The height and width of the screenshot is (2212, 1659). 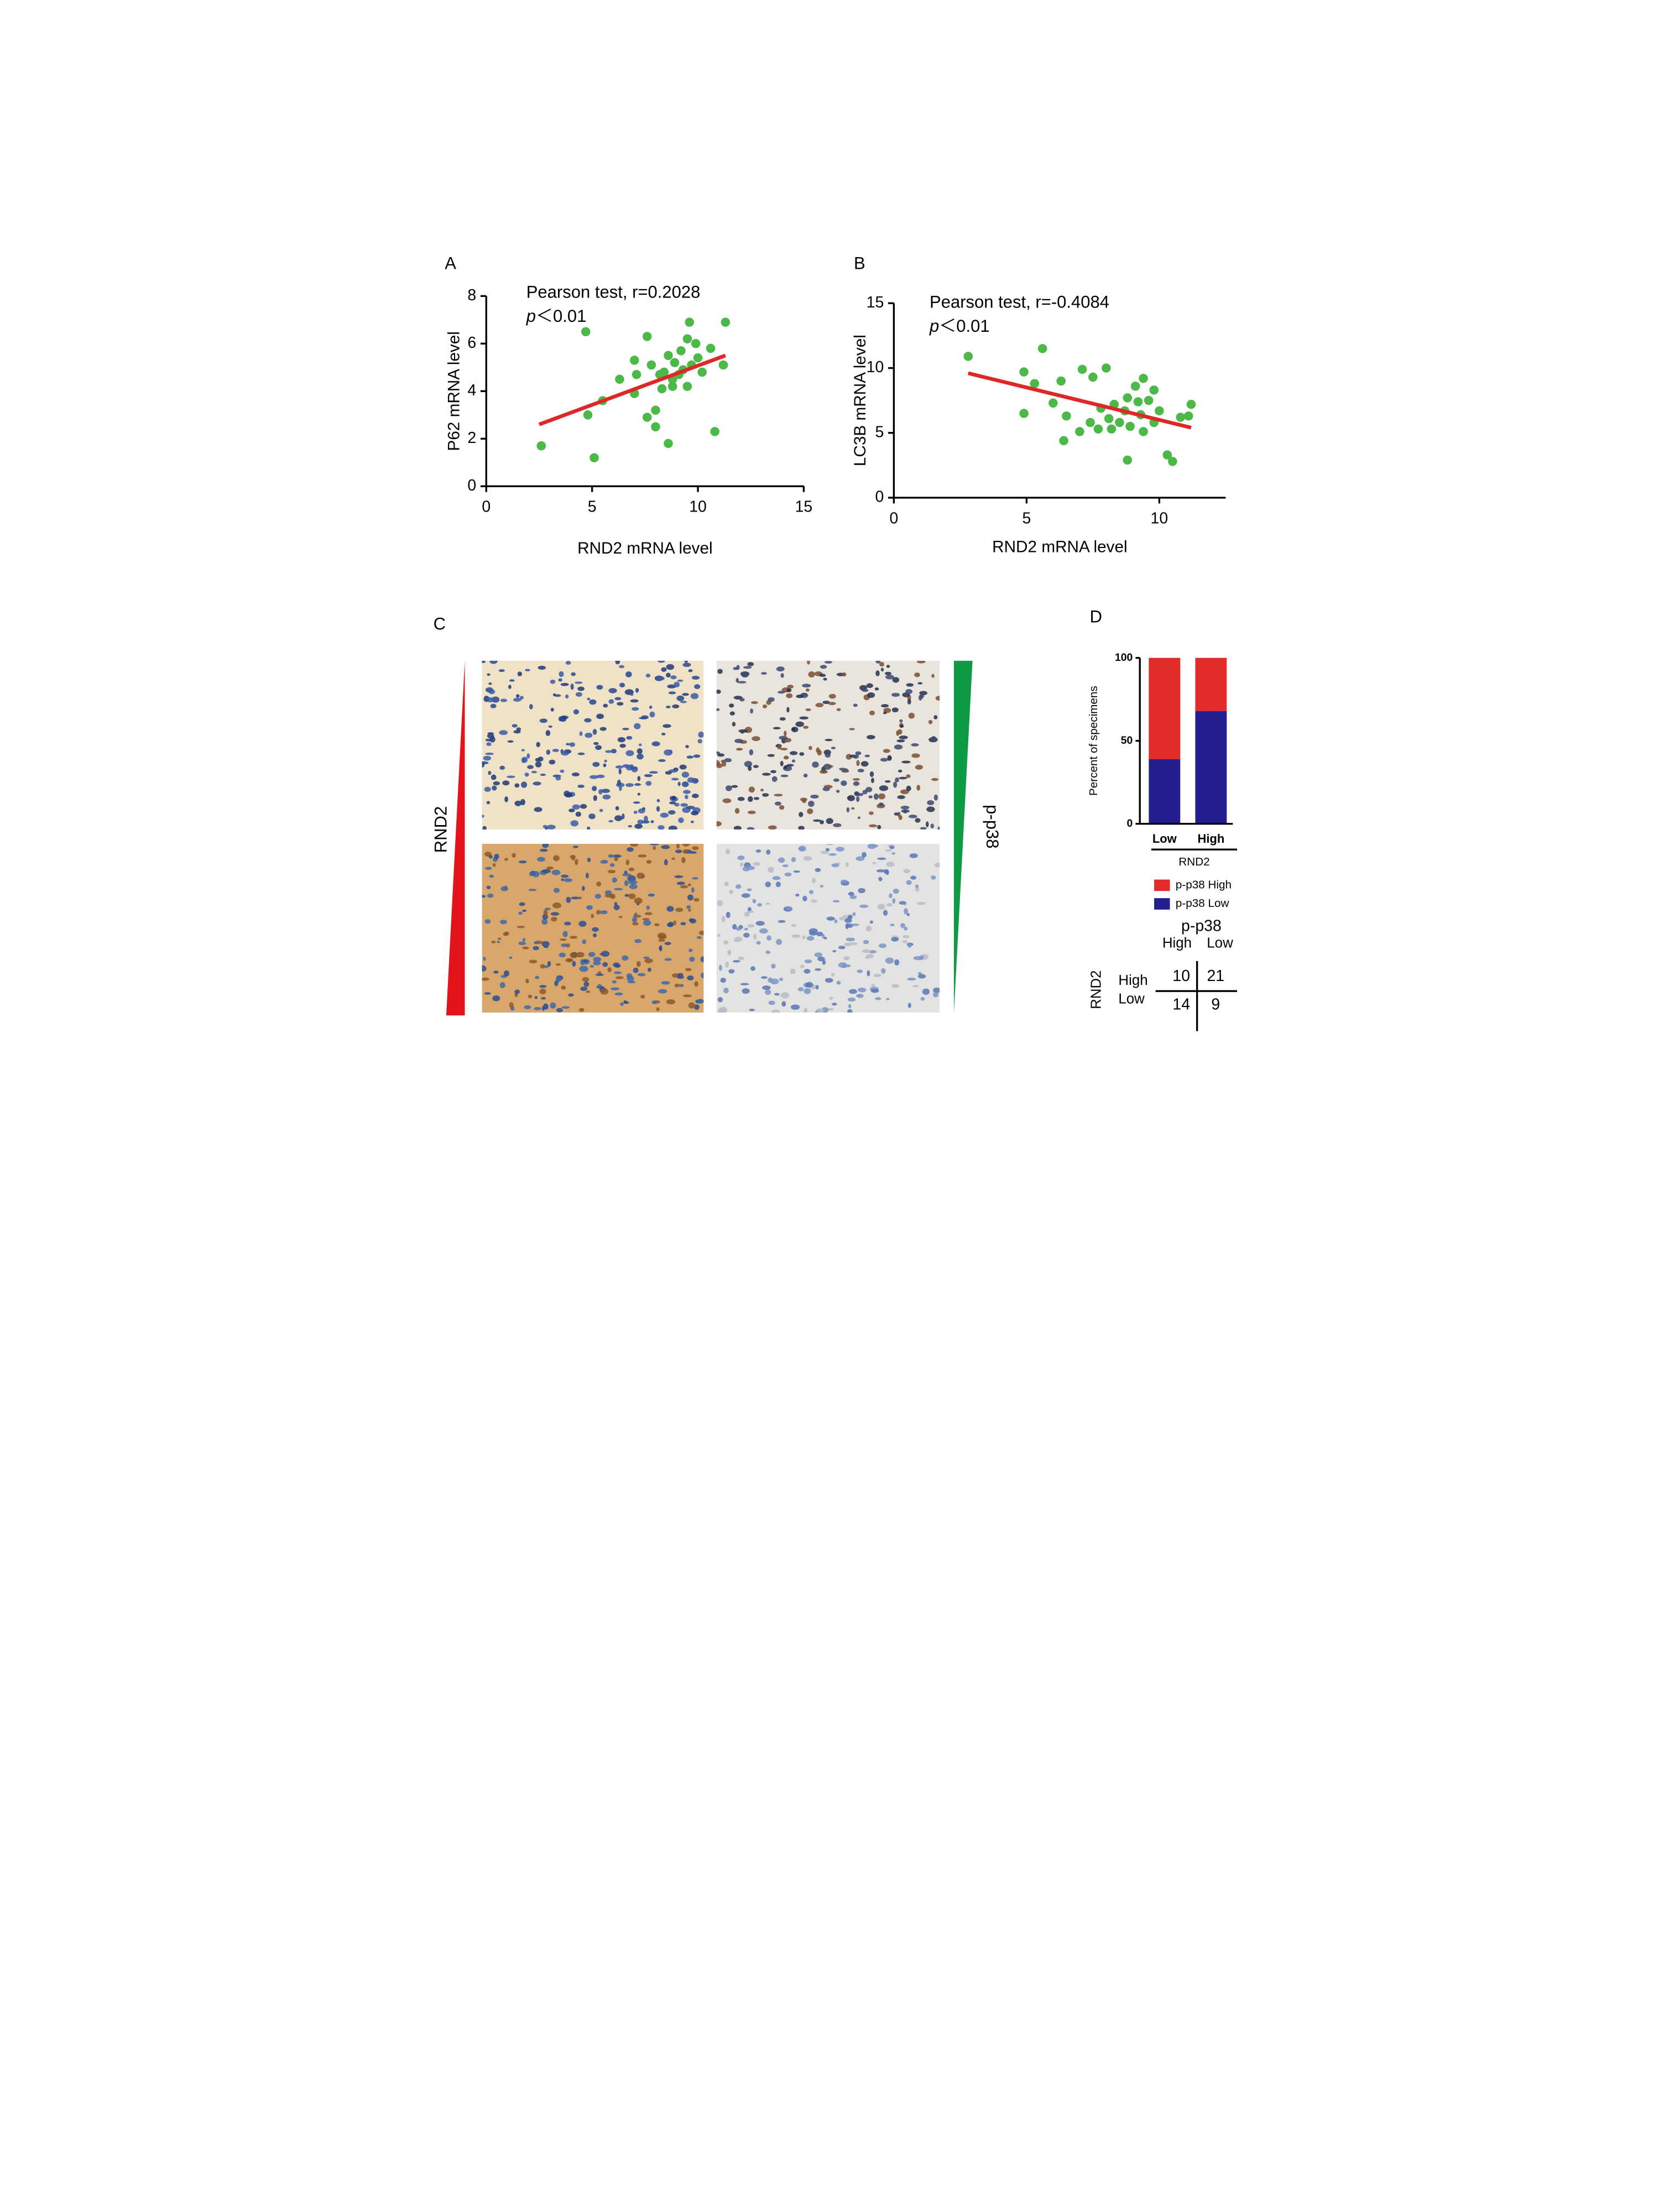 I want to click on y-tick-label: 5, so click(x=880, y=432).